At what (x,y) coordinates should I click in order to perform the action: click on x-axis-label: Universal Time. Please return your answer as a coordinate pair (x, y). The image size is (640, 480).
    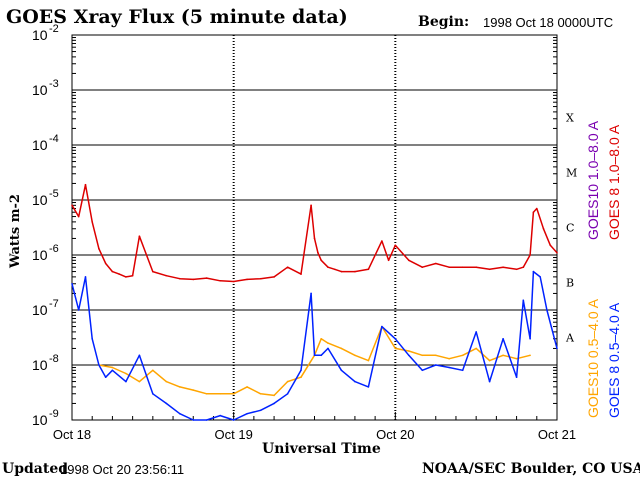
    Looking at the image, I should click on (321, 449).